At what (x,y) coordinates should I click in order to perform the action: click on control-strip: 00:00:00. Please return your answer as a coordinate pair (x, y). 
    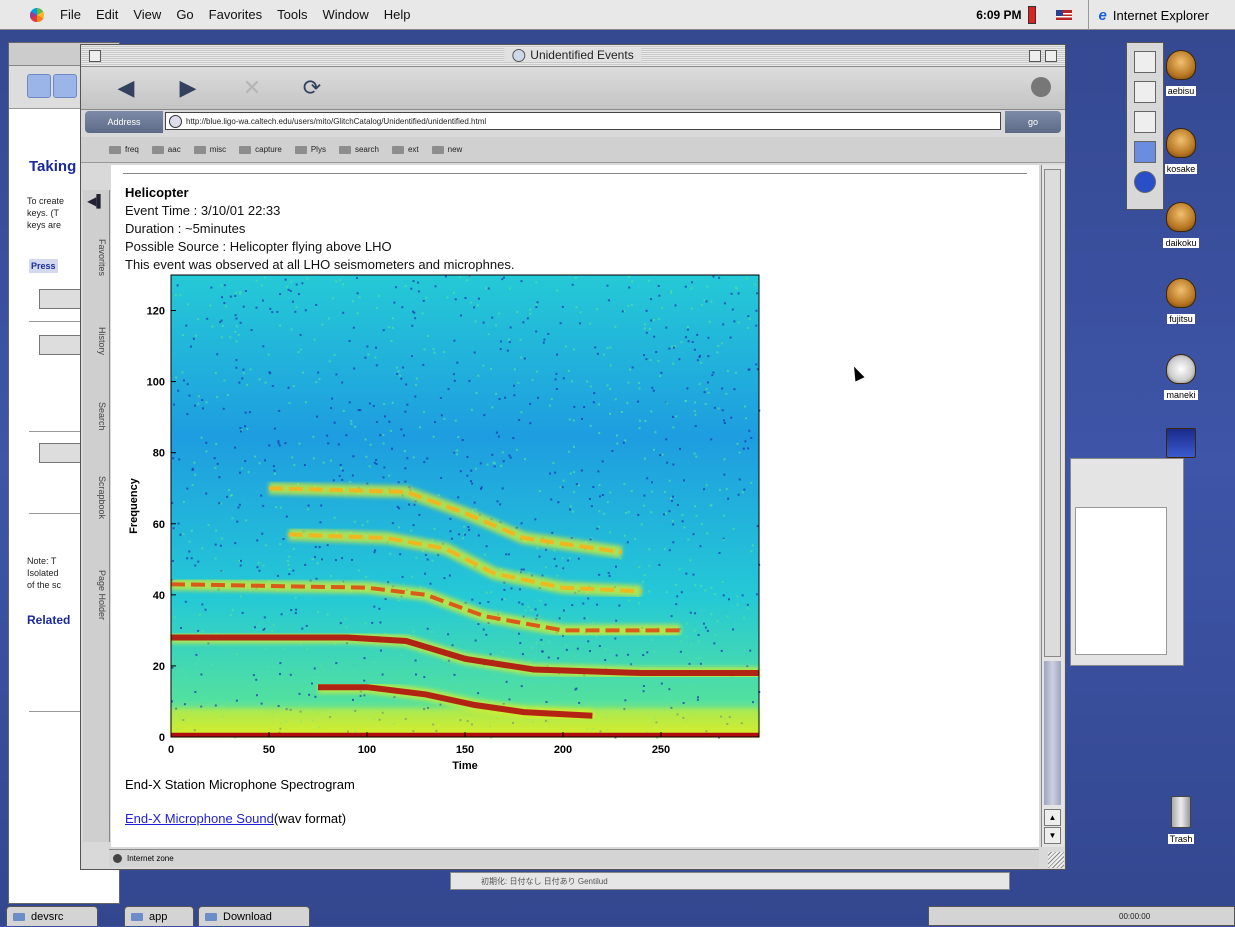
    Looking at the image, I should click on (1081, 916).